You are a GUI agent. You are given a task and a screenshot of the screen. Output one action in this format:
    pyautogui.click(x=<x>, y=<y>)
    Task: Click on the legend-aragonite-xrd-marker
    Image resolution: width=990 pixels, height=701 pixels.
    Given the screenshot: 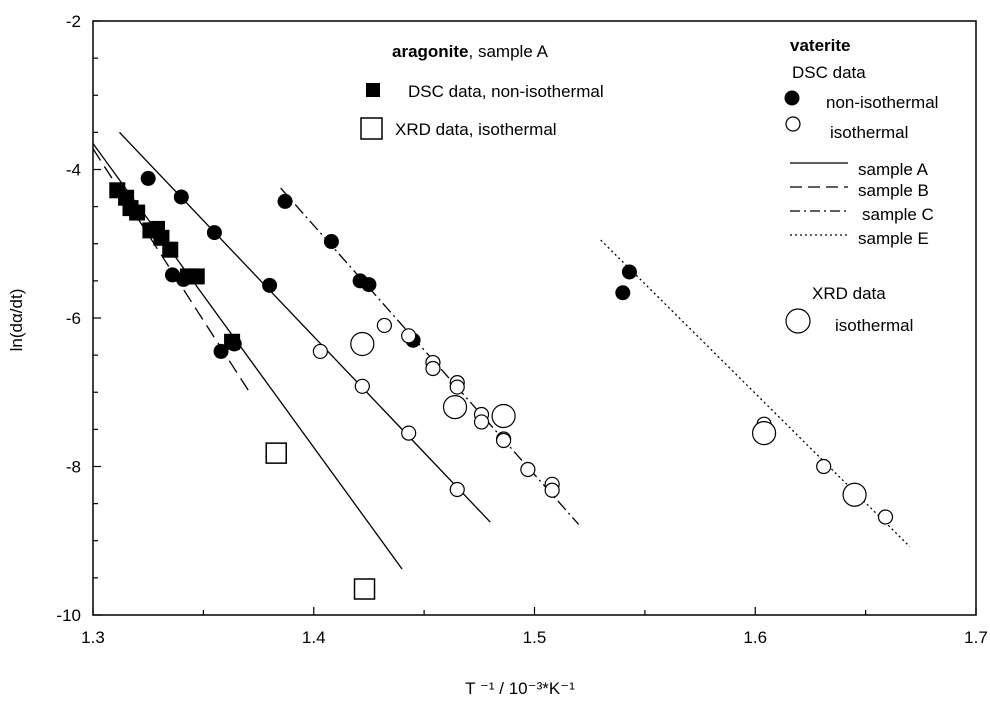 What is the action you would take?
    pyautogui.click(x=371, y=128)
    